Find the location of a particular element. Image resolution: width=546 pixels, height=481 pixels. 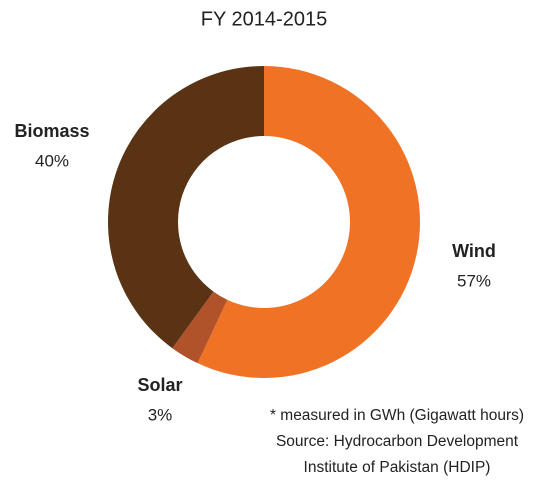

footnote: * measured in GWh (Gigawatt hours) is located at coordinates (397, 415).